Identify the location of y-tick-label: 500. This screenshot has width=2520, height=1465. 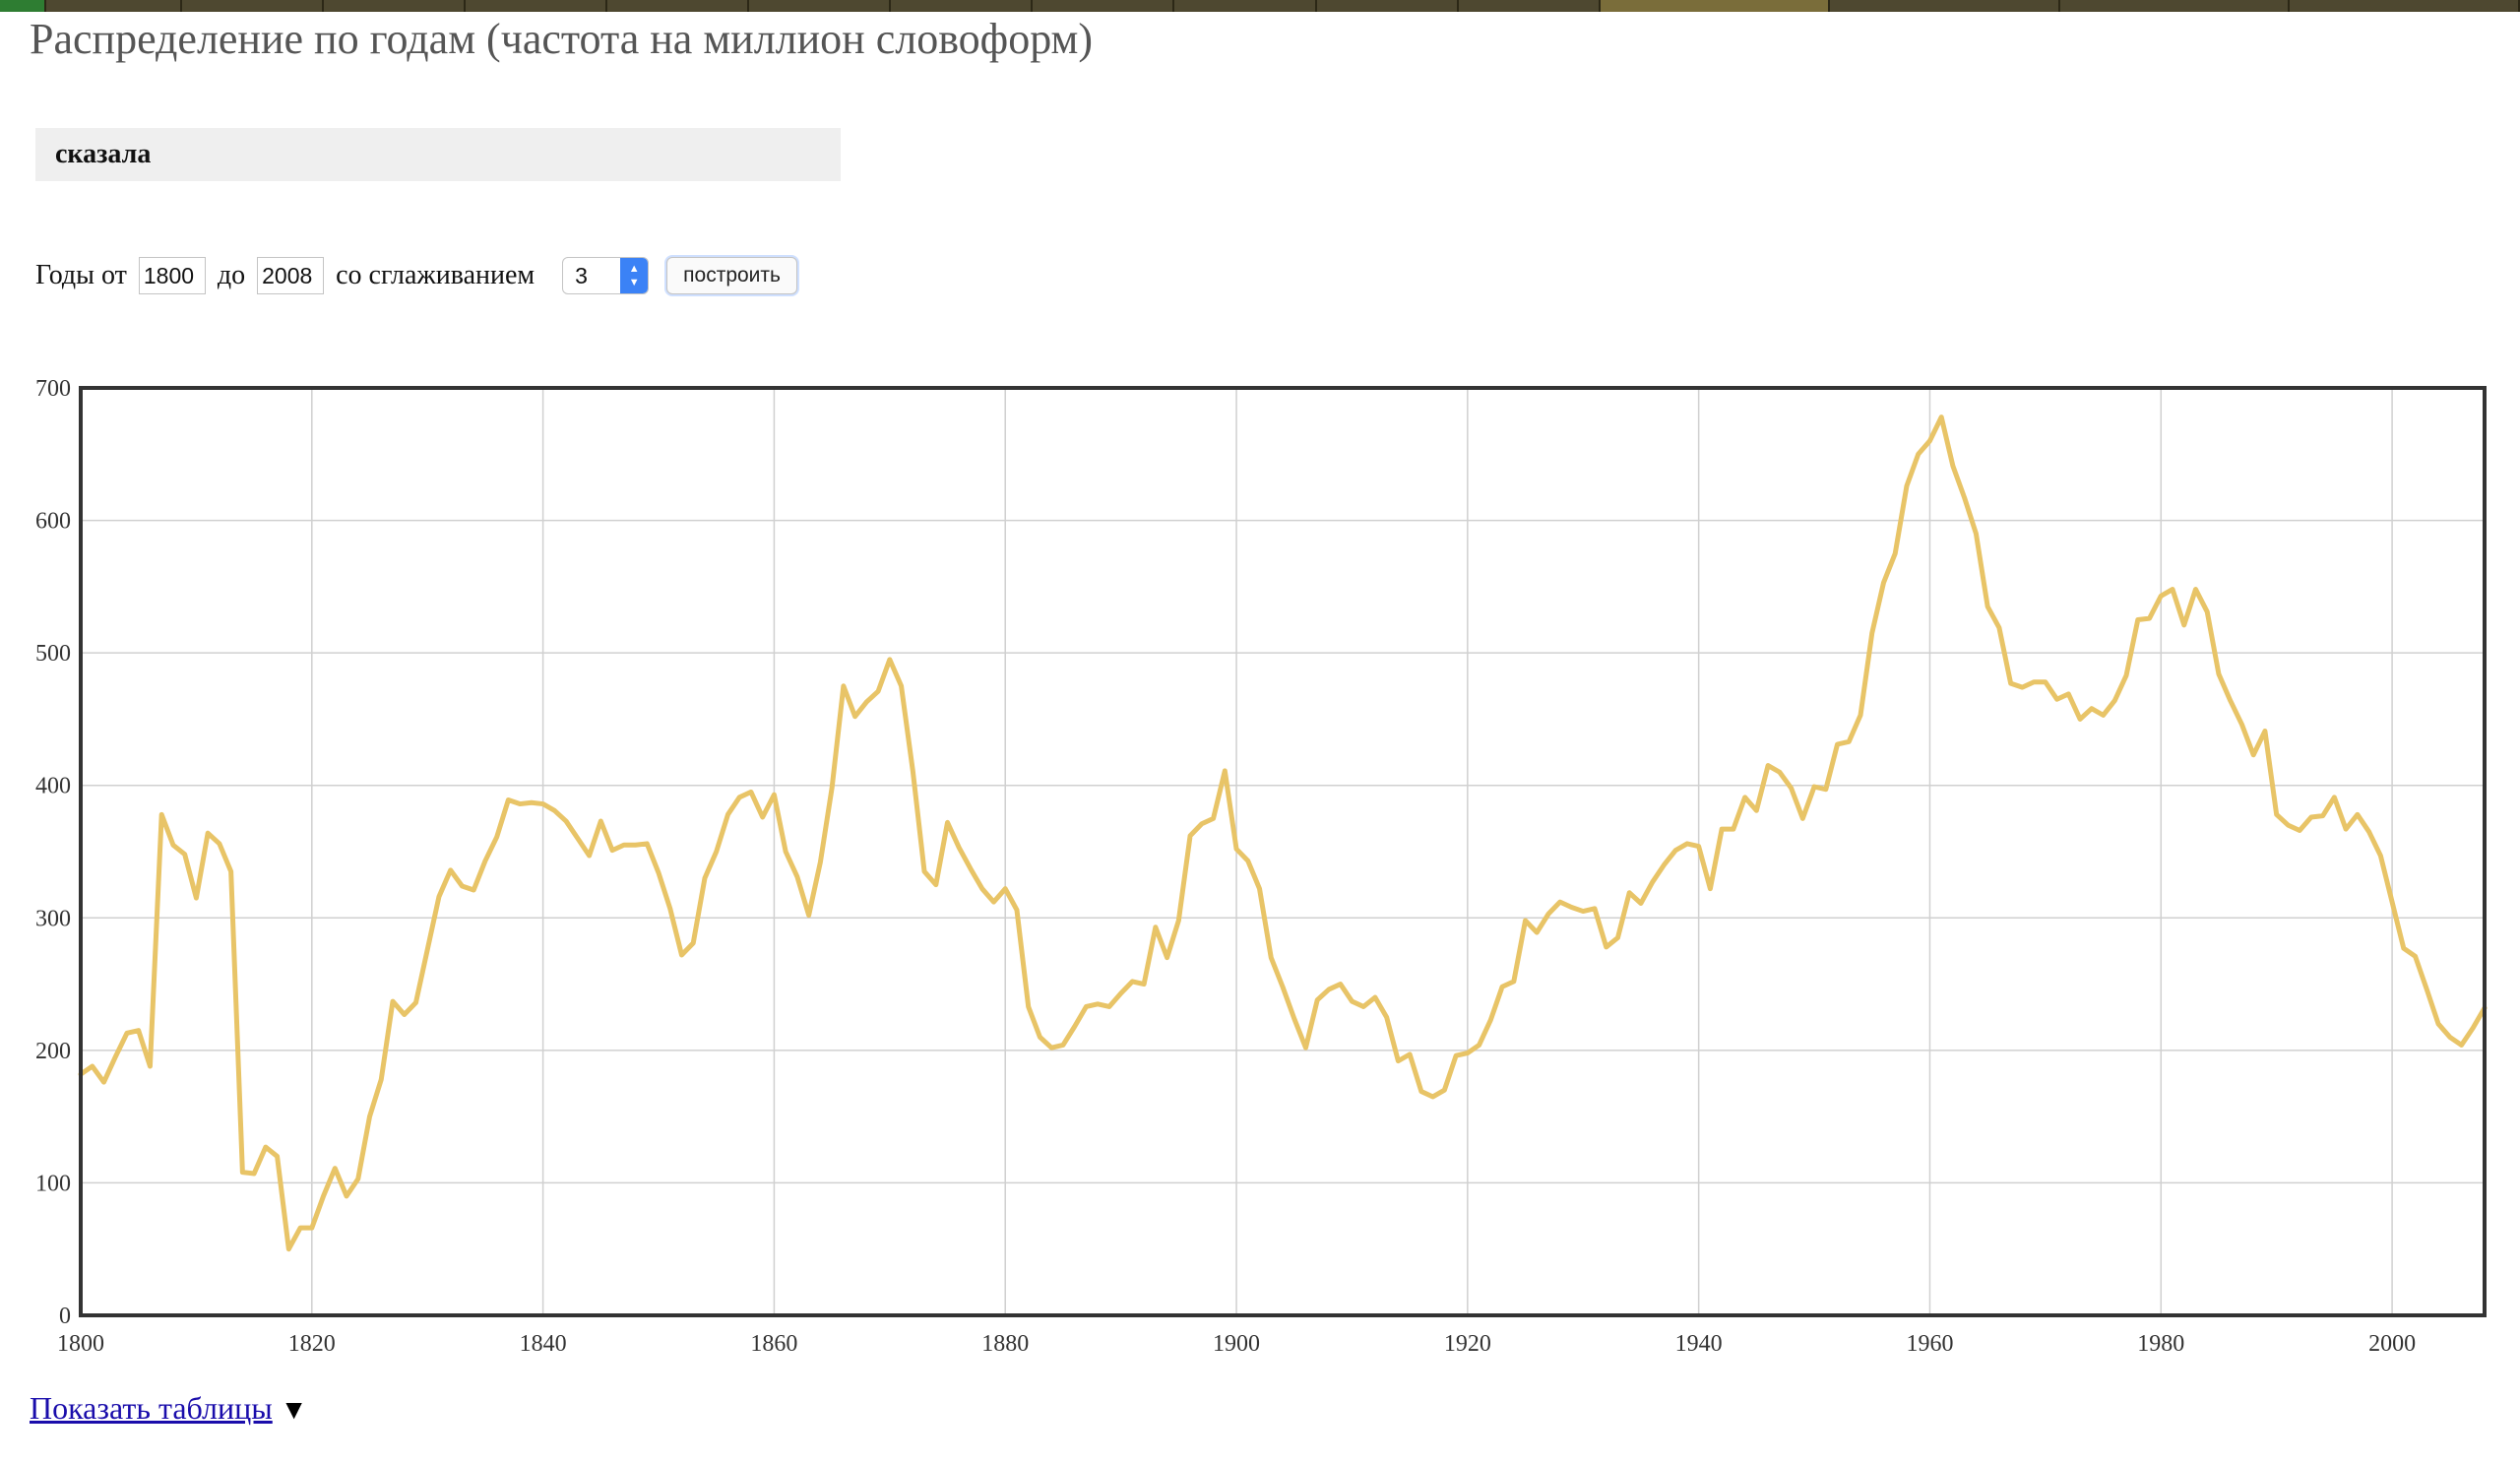
(53, 654).